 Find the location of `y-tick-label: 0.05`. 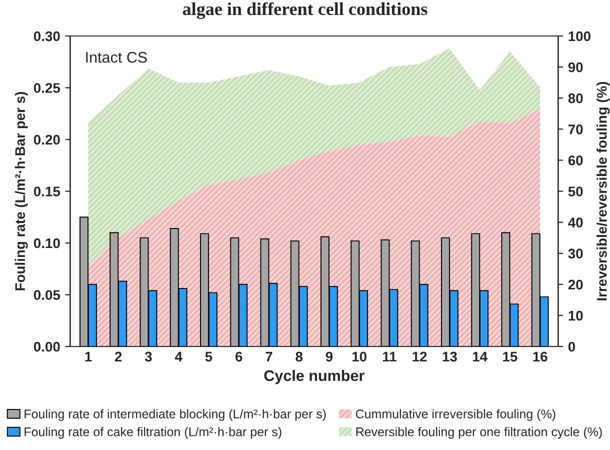

y-tick-label: 0.05 is located at coordinates (47, 295).